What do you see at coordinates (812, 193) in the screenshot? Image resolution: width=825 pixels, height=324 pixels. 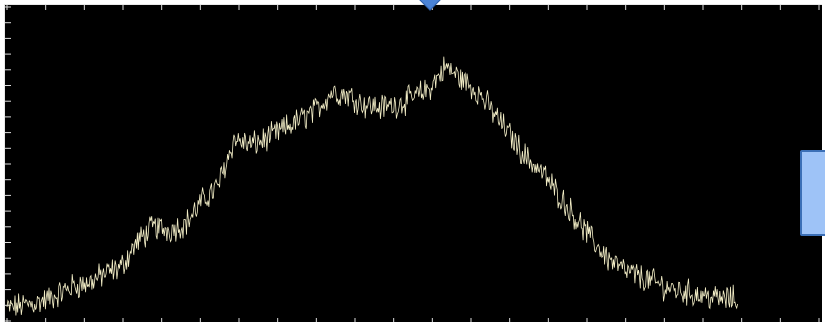 I see `side-panel-handle` at bounding box center [812, 193].